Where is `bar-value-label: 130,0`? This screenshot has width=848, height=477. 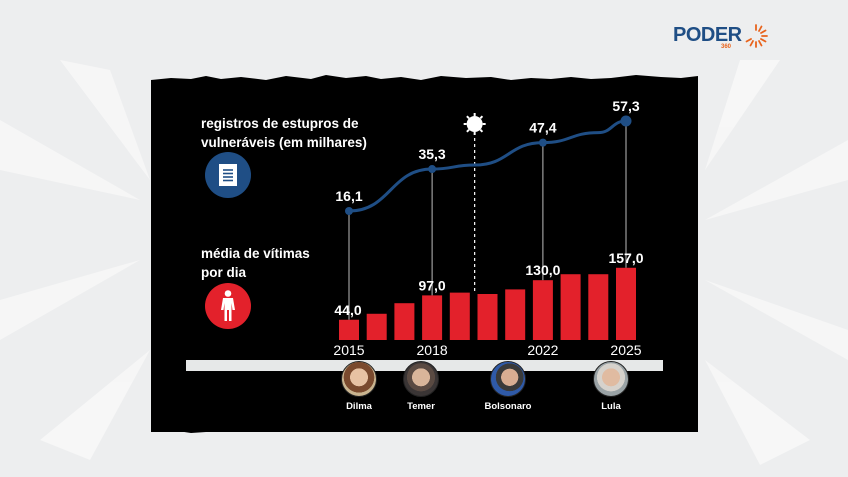 bar-value-label: 130,0 is located at coordinates (542, 270).